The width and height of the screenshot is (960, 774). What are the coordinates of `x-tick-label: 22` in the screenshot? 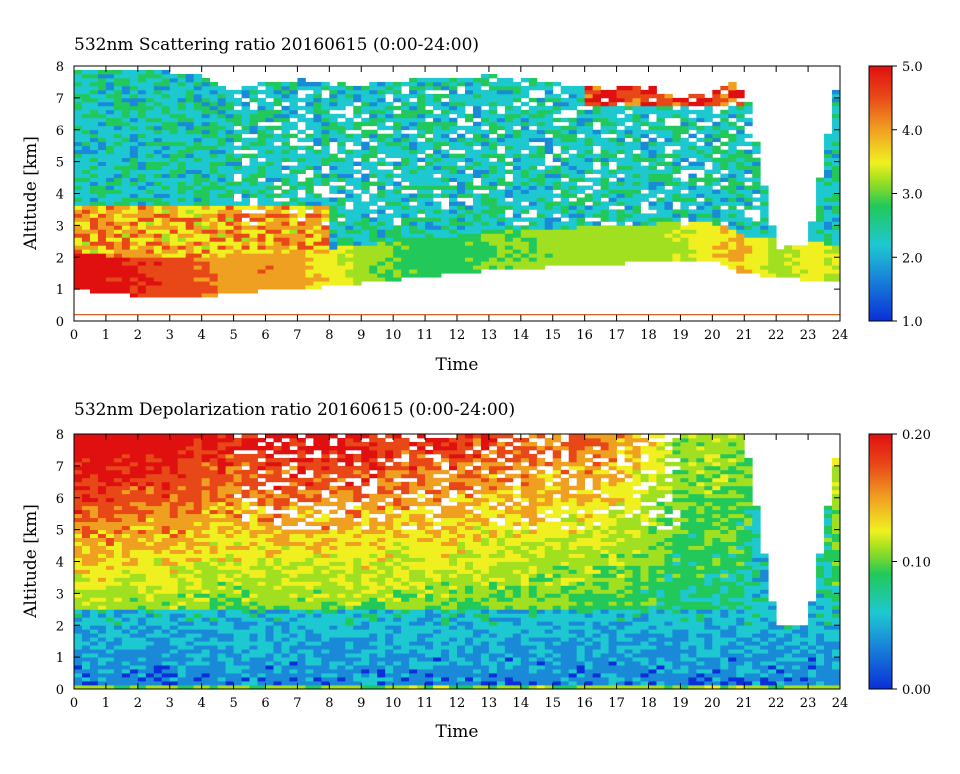 It's located at (776, 335).